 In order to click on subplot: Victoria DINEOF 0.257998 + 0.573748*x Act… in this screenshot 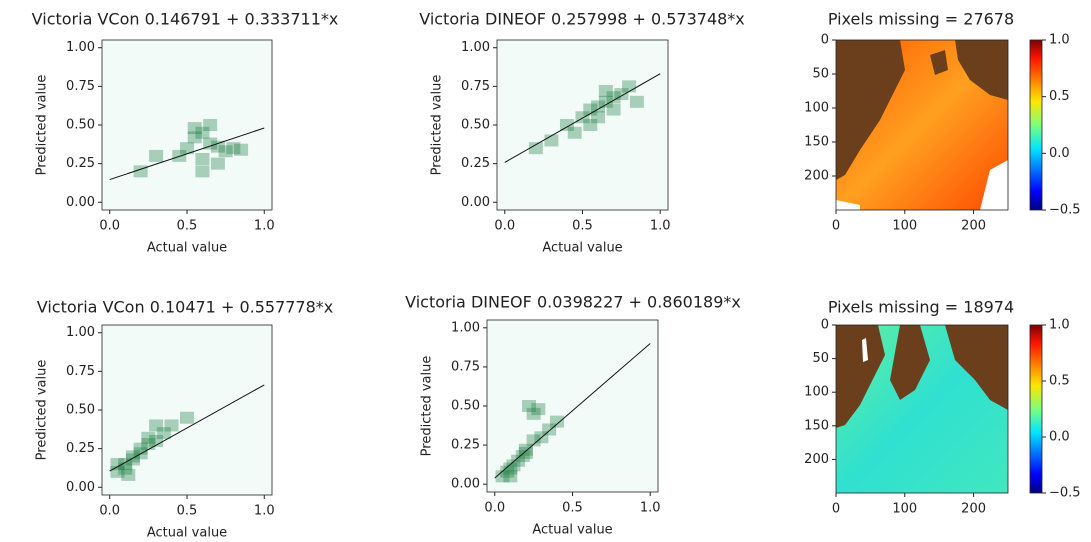, I will do `click(582, 133)`.